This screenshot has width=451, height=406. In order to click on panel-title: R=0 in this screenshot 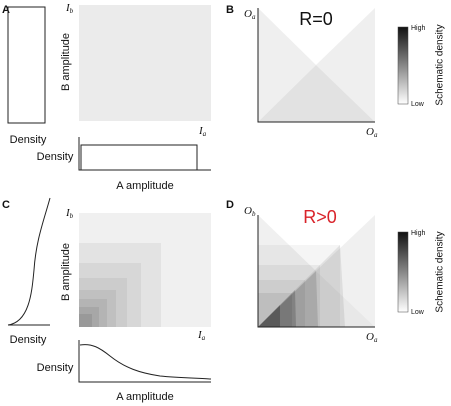, I will do `click(316, 19)`.